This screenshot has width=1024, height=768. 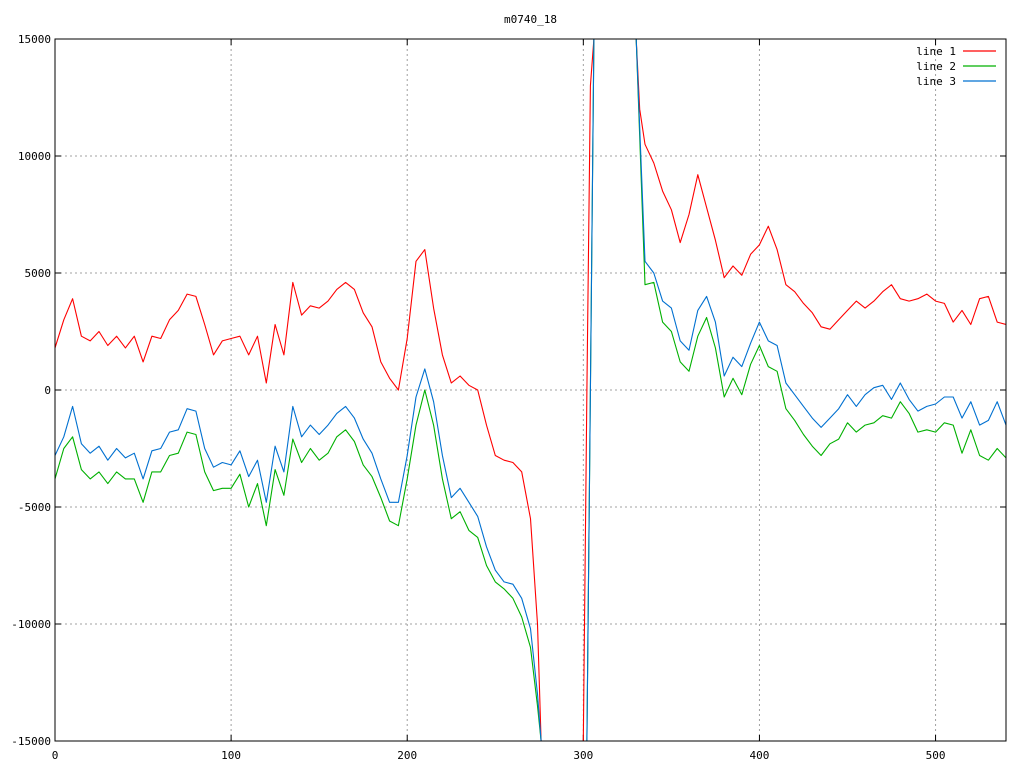 I want to click on x-tick-label: 400, so click(x=760, y=755).